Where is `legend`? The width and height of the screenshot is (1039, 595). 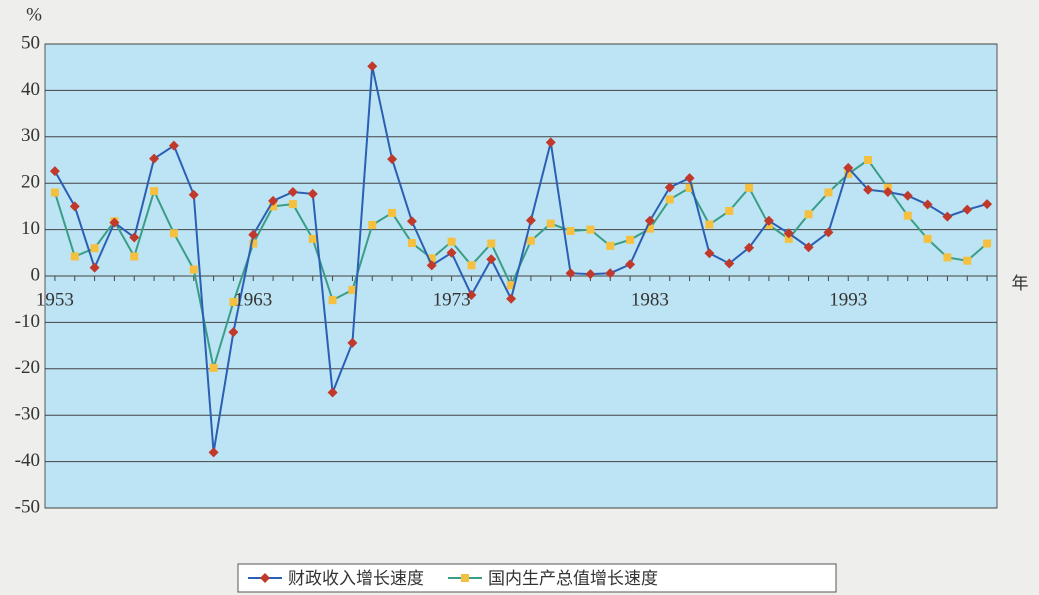
legend is located at coordinates (537, 578).